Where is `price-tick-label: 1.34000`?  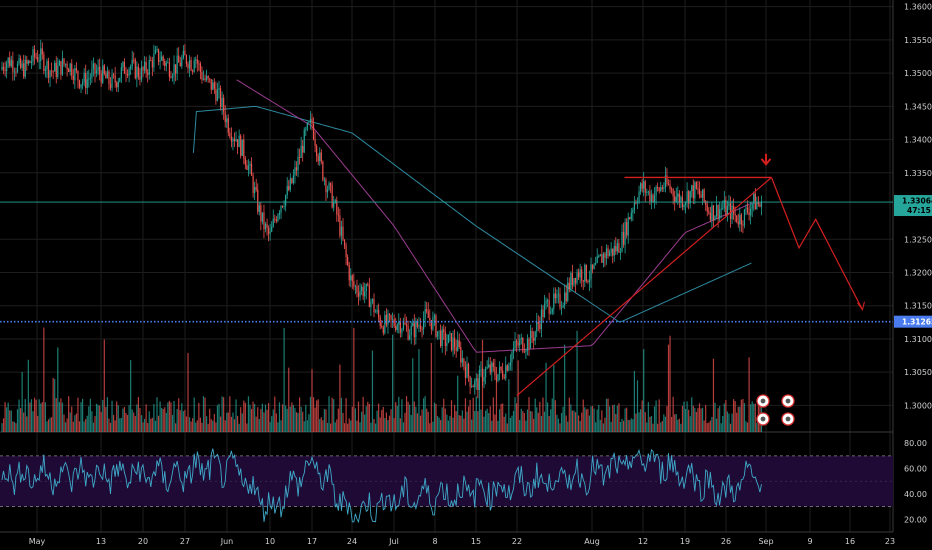 price-tick-label: 1.34000 is located at coordinates (918, 140).